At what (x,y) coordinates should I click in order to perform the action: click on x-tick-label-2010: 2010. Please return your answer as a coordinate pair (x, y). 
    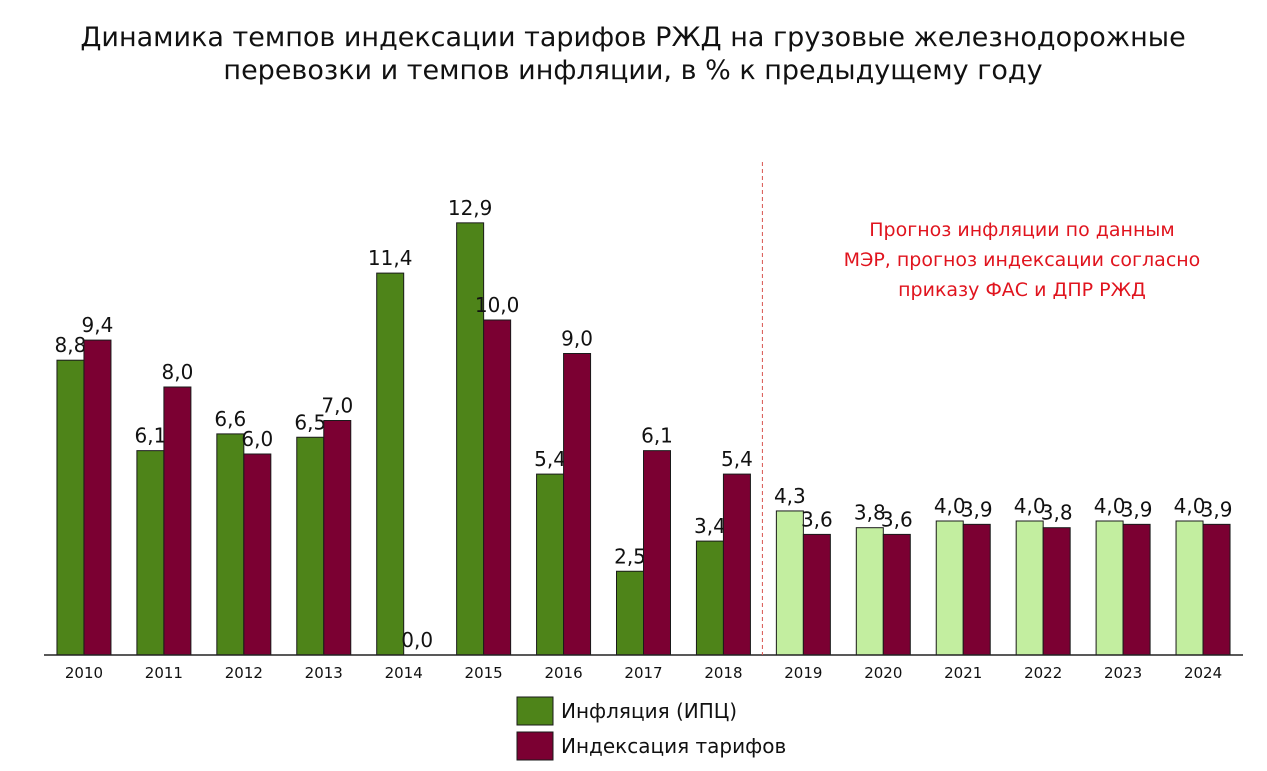
    Looking at the image, I should click on (84, 673).